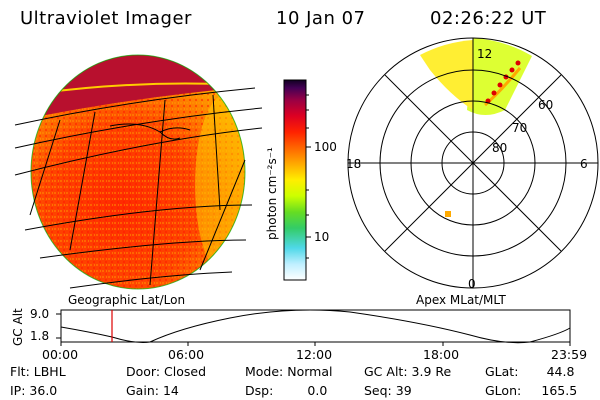 The image size is (600, 400). What do you see at coordinates (301, 180) in the screenshot?
I see `colorbar: 100 10 photon cm⁻²s⁻¹` at bounding box center [301, 180].